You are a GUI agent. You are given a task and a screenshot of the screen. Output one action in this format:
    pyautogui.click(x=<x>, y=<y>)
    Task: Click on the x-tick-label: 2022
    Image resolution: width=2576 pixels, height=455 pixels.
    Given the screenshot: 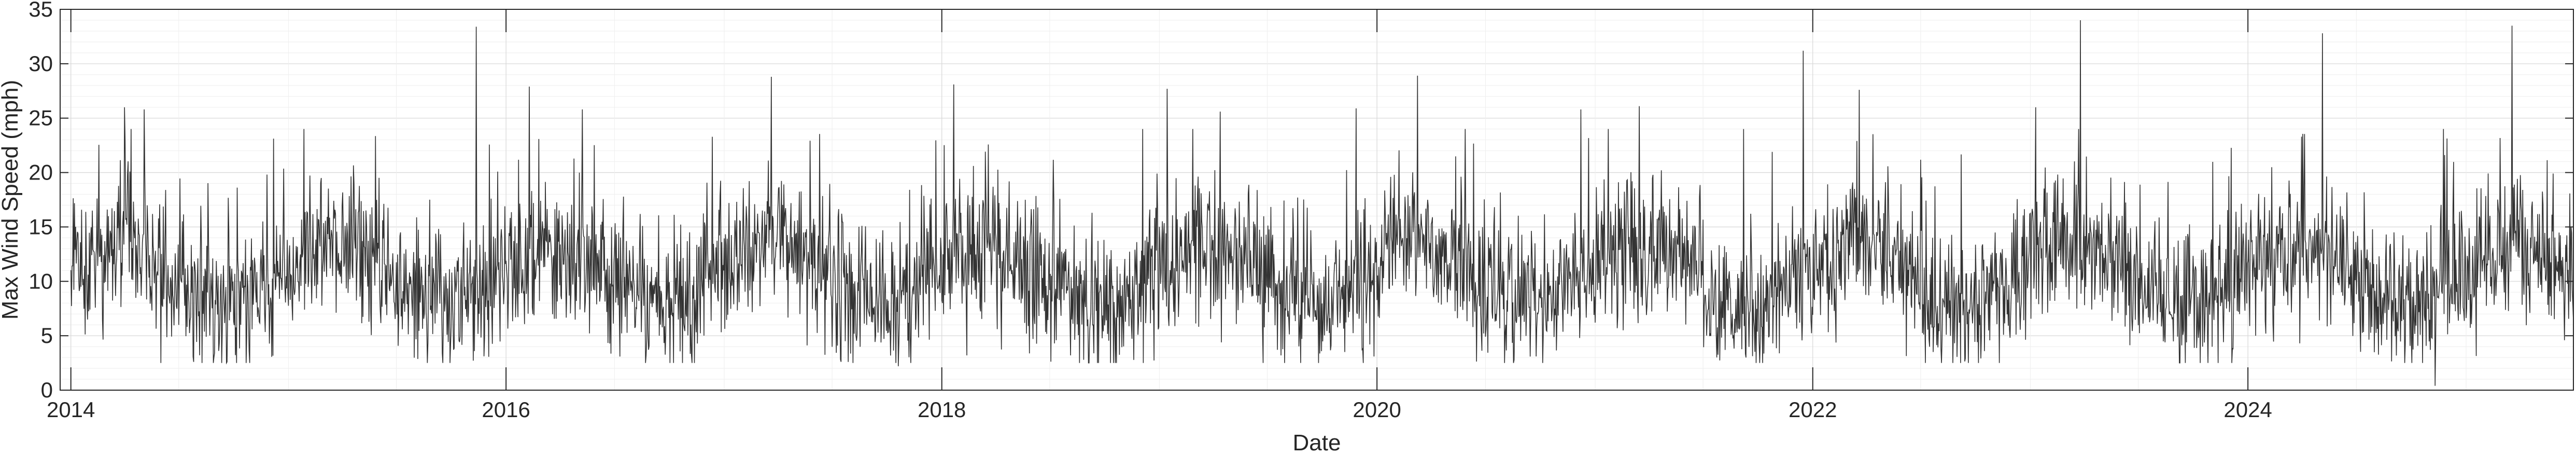 What is the action you would take?
    pyautogui.click(x=1813, y=410)
    